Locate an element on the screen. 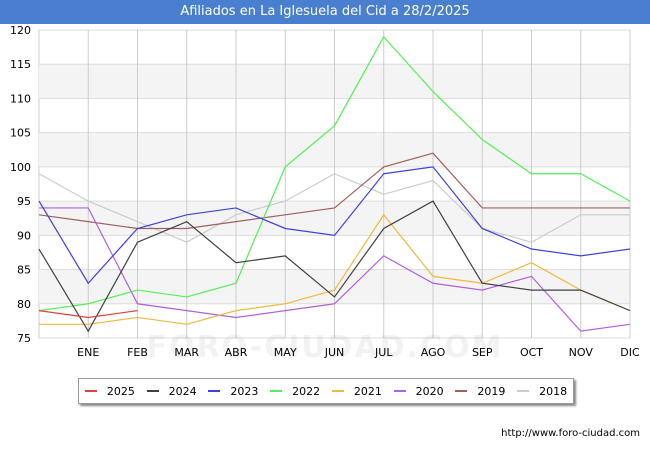  legend-label: 2021 is located at coordinates (367, 391).